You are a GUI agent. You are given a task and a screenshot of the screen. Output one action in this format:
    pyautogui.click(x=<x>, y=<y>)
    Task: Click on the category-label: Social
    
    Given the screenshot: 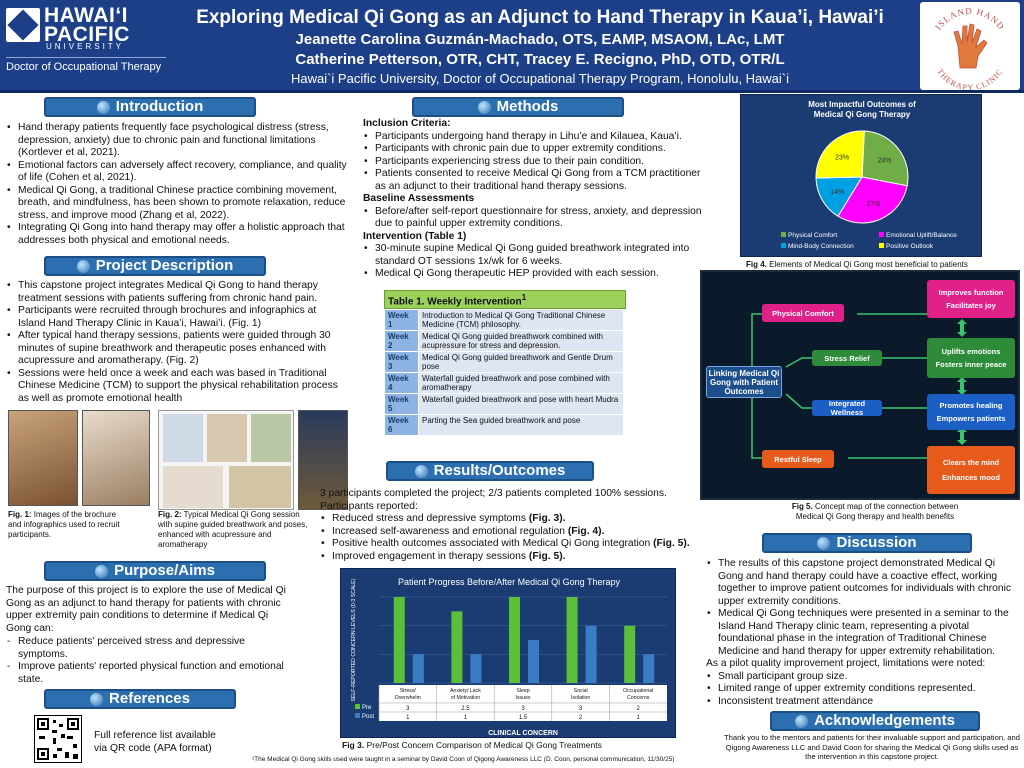 What is the action you would take?
    pyautogui.click(x=581, y=691)
    